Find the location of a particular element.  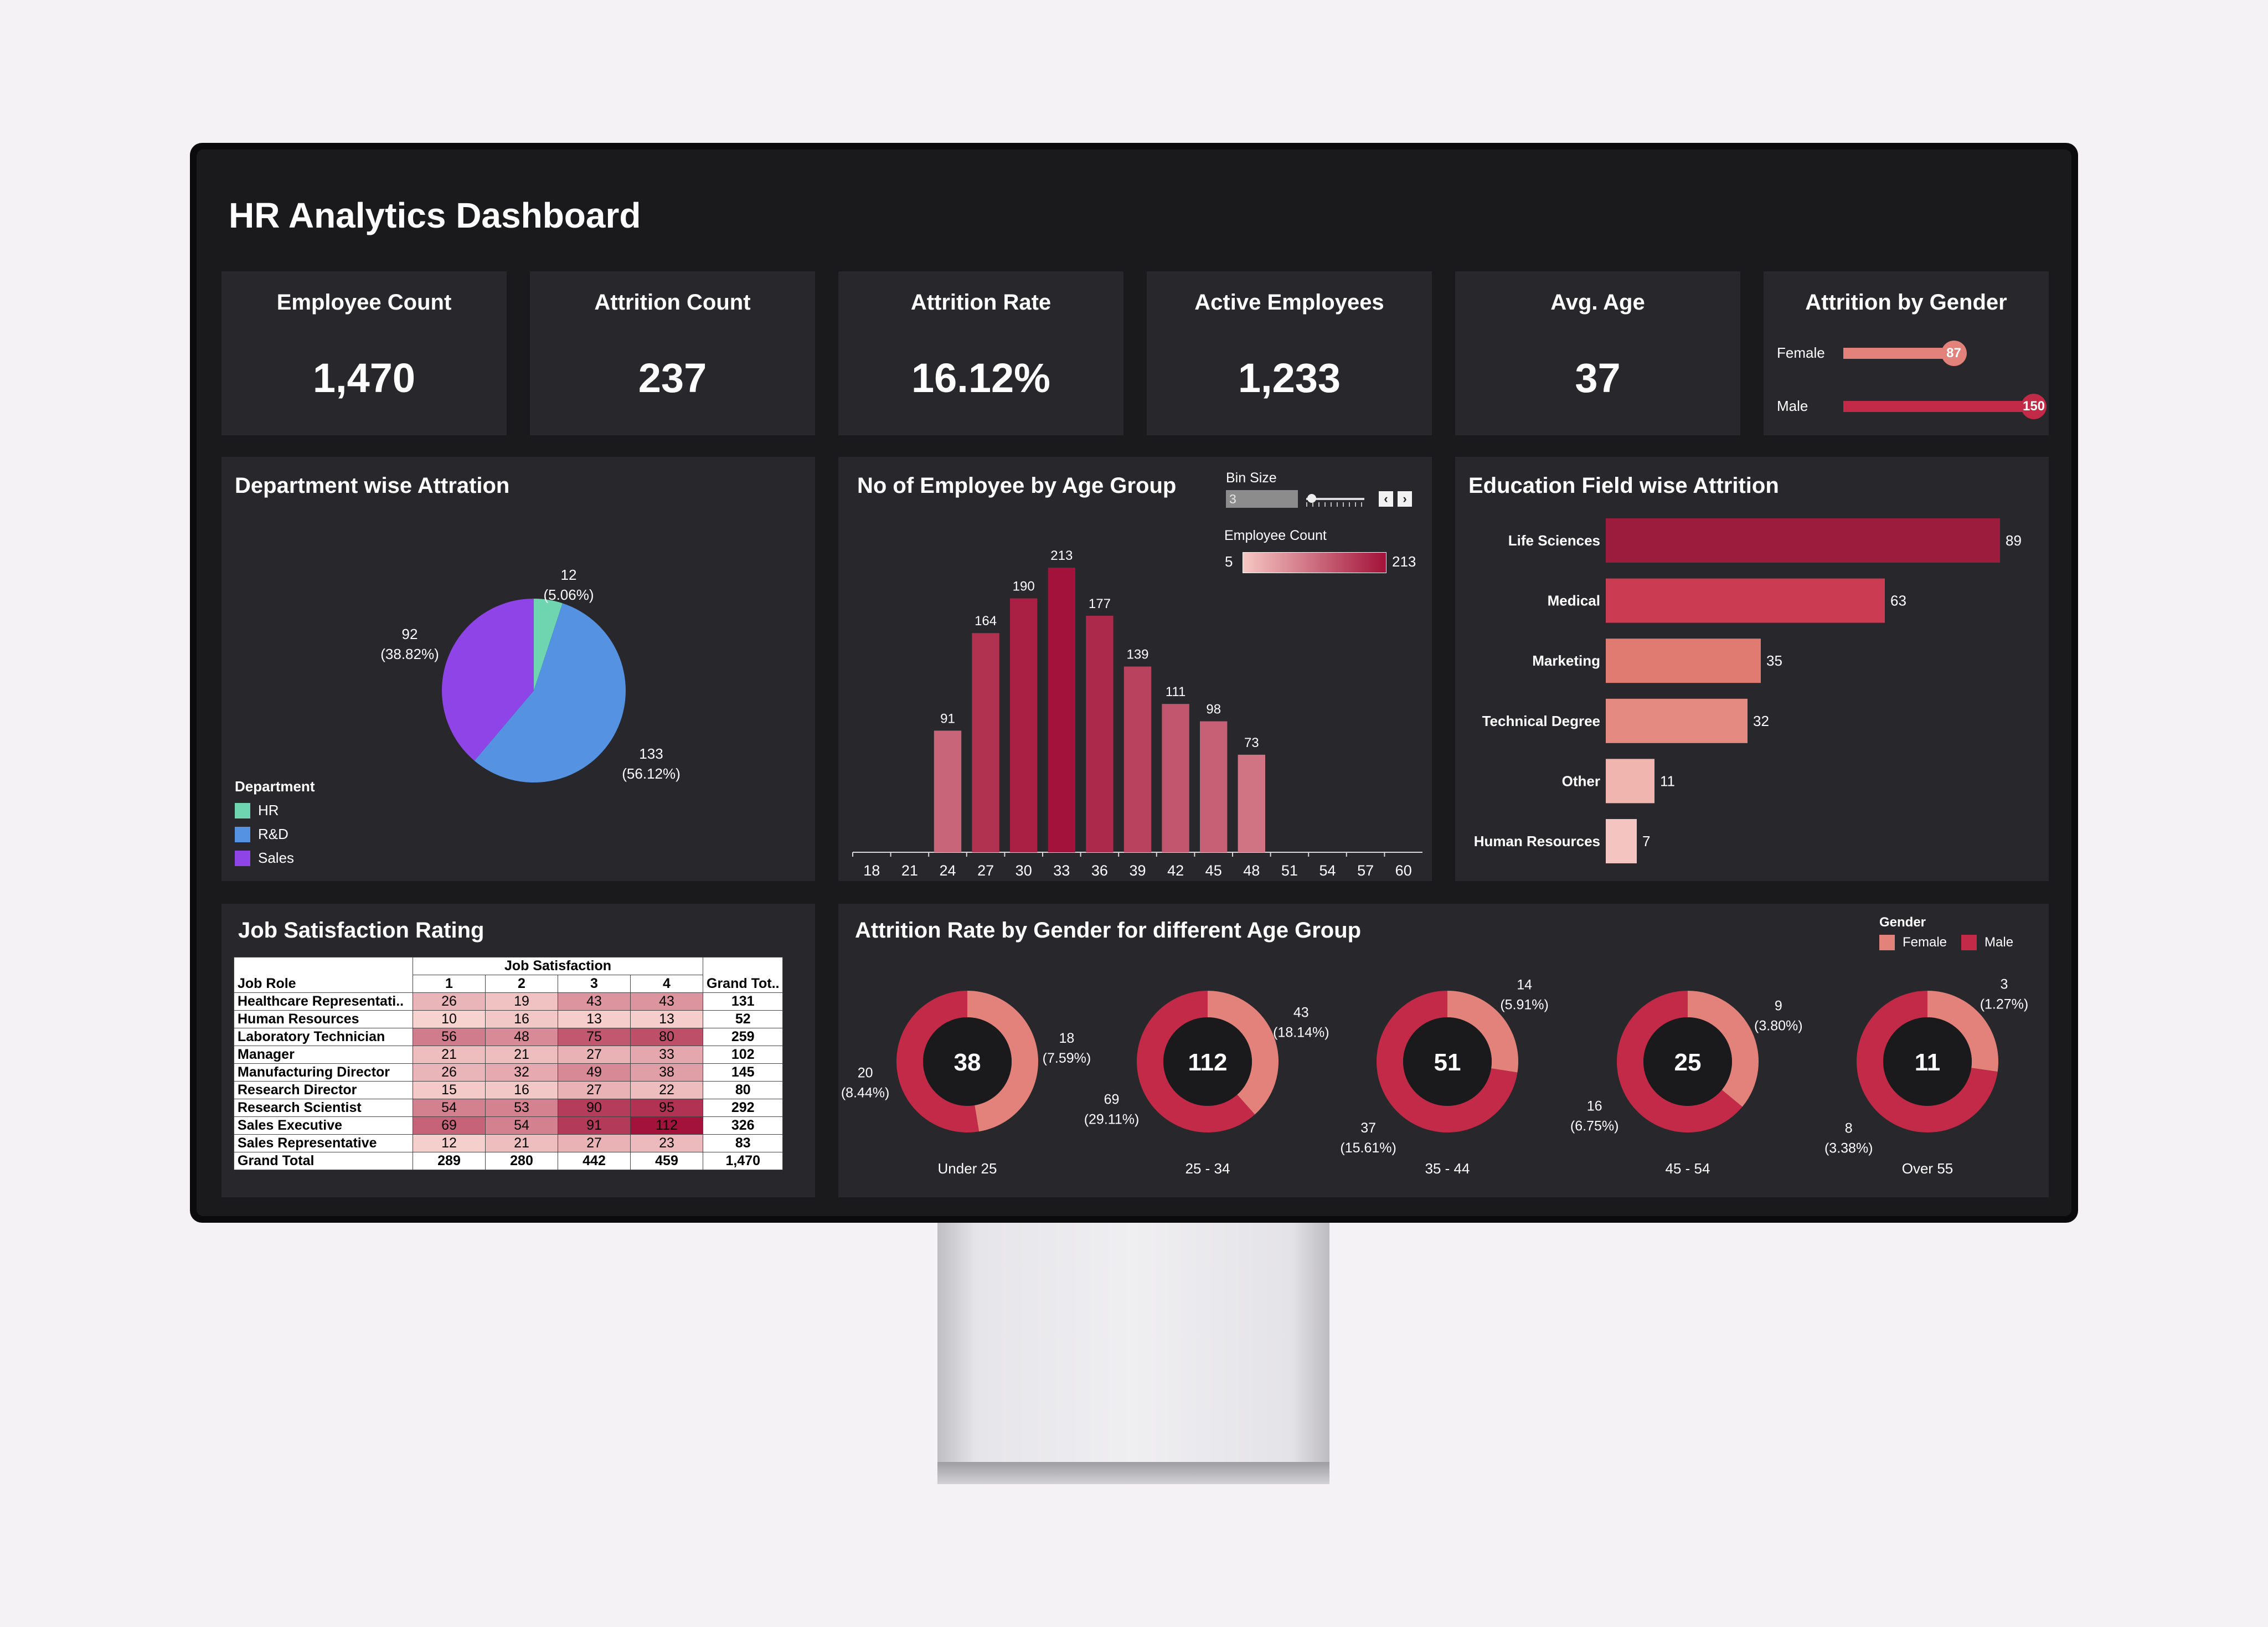

male-pct-label: (8.44%) is located at coordinates (865, 1092).